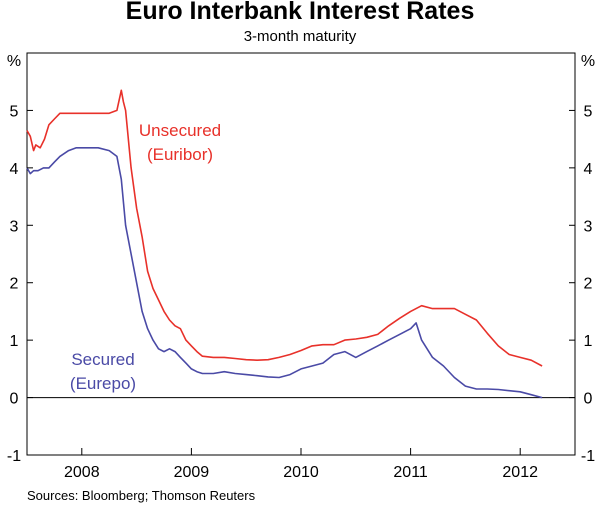 Image resolution: width=600 pixels, height=508 pixels. I want to click on y-tick-label-left: 4, so click(14, 169).